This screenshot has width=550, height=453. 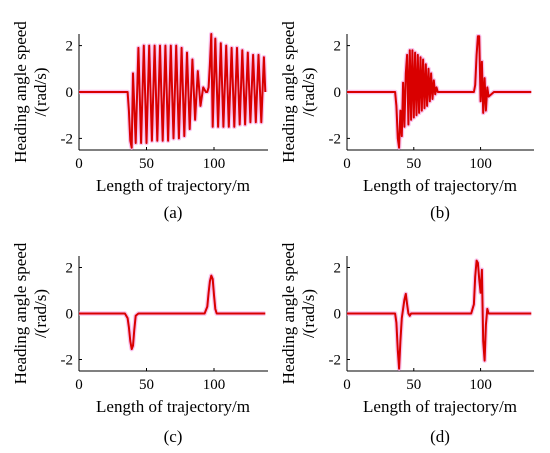 I want to click on panel-1-ylabel-line2: /(rad/s), so click(x=40, y=91).